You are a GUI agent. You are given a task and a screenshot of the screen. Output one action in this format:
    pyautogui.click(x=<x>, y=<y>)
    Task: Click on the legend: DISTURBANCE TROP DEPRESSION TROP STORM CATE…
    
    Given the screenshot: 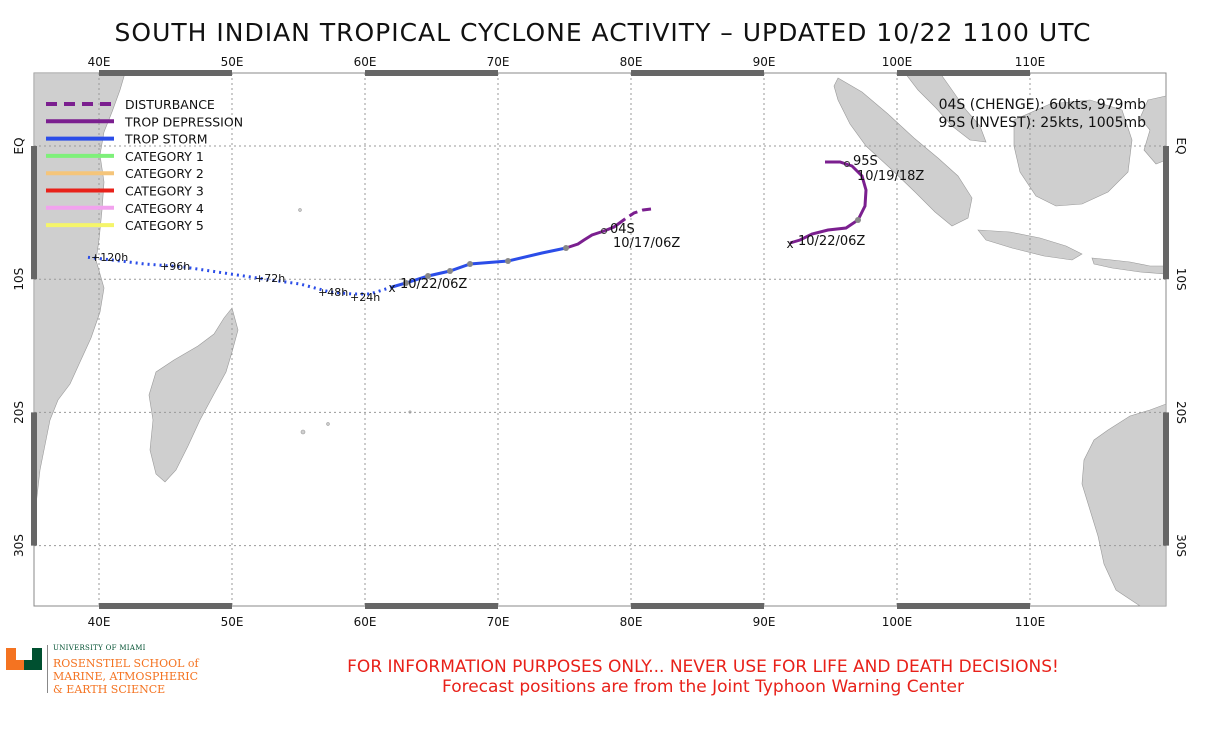 What is the action you would take?
    pyautogui.click(x=144, y=165)
    